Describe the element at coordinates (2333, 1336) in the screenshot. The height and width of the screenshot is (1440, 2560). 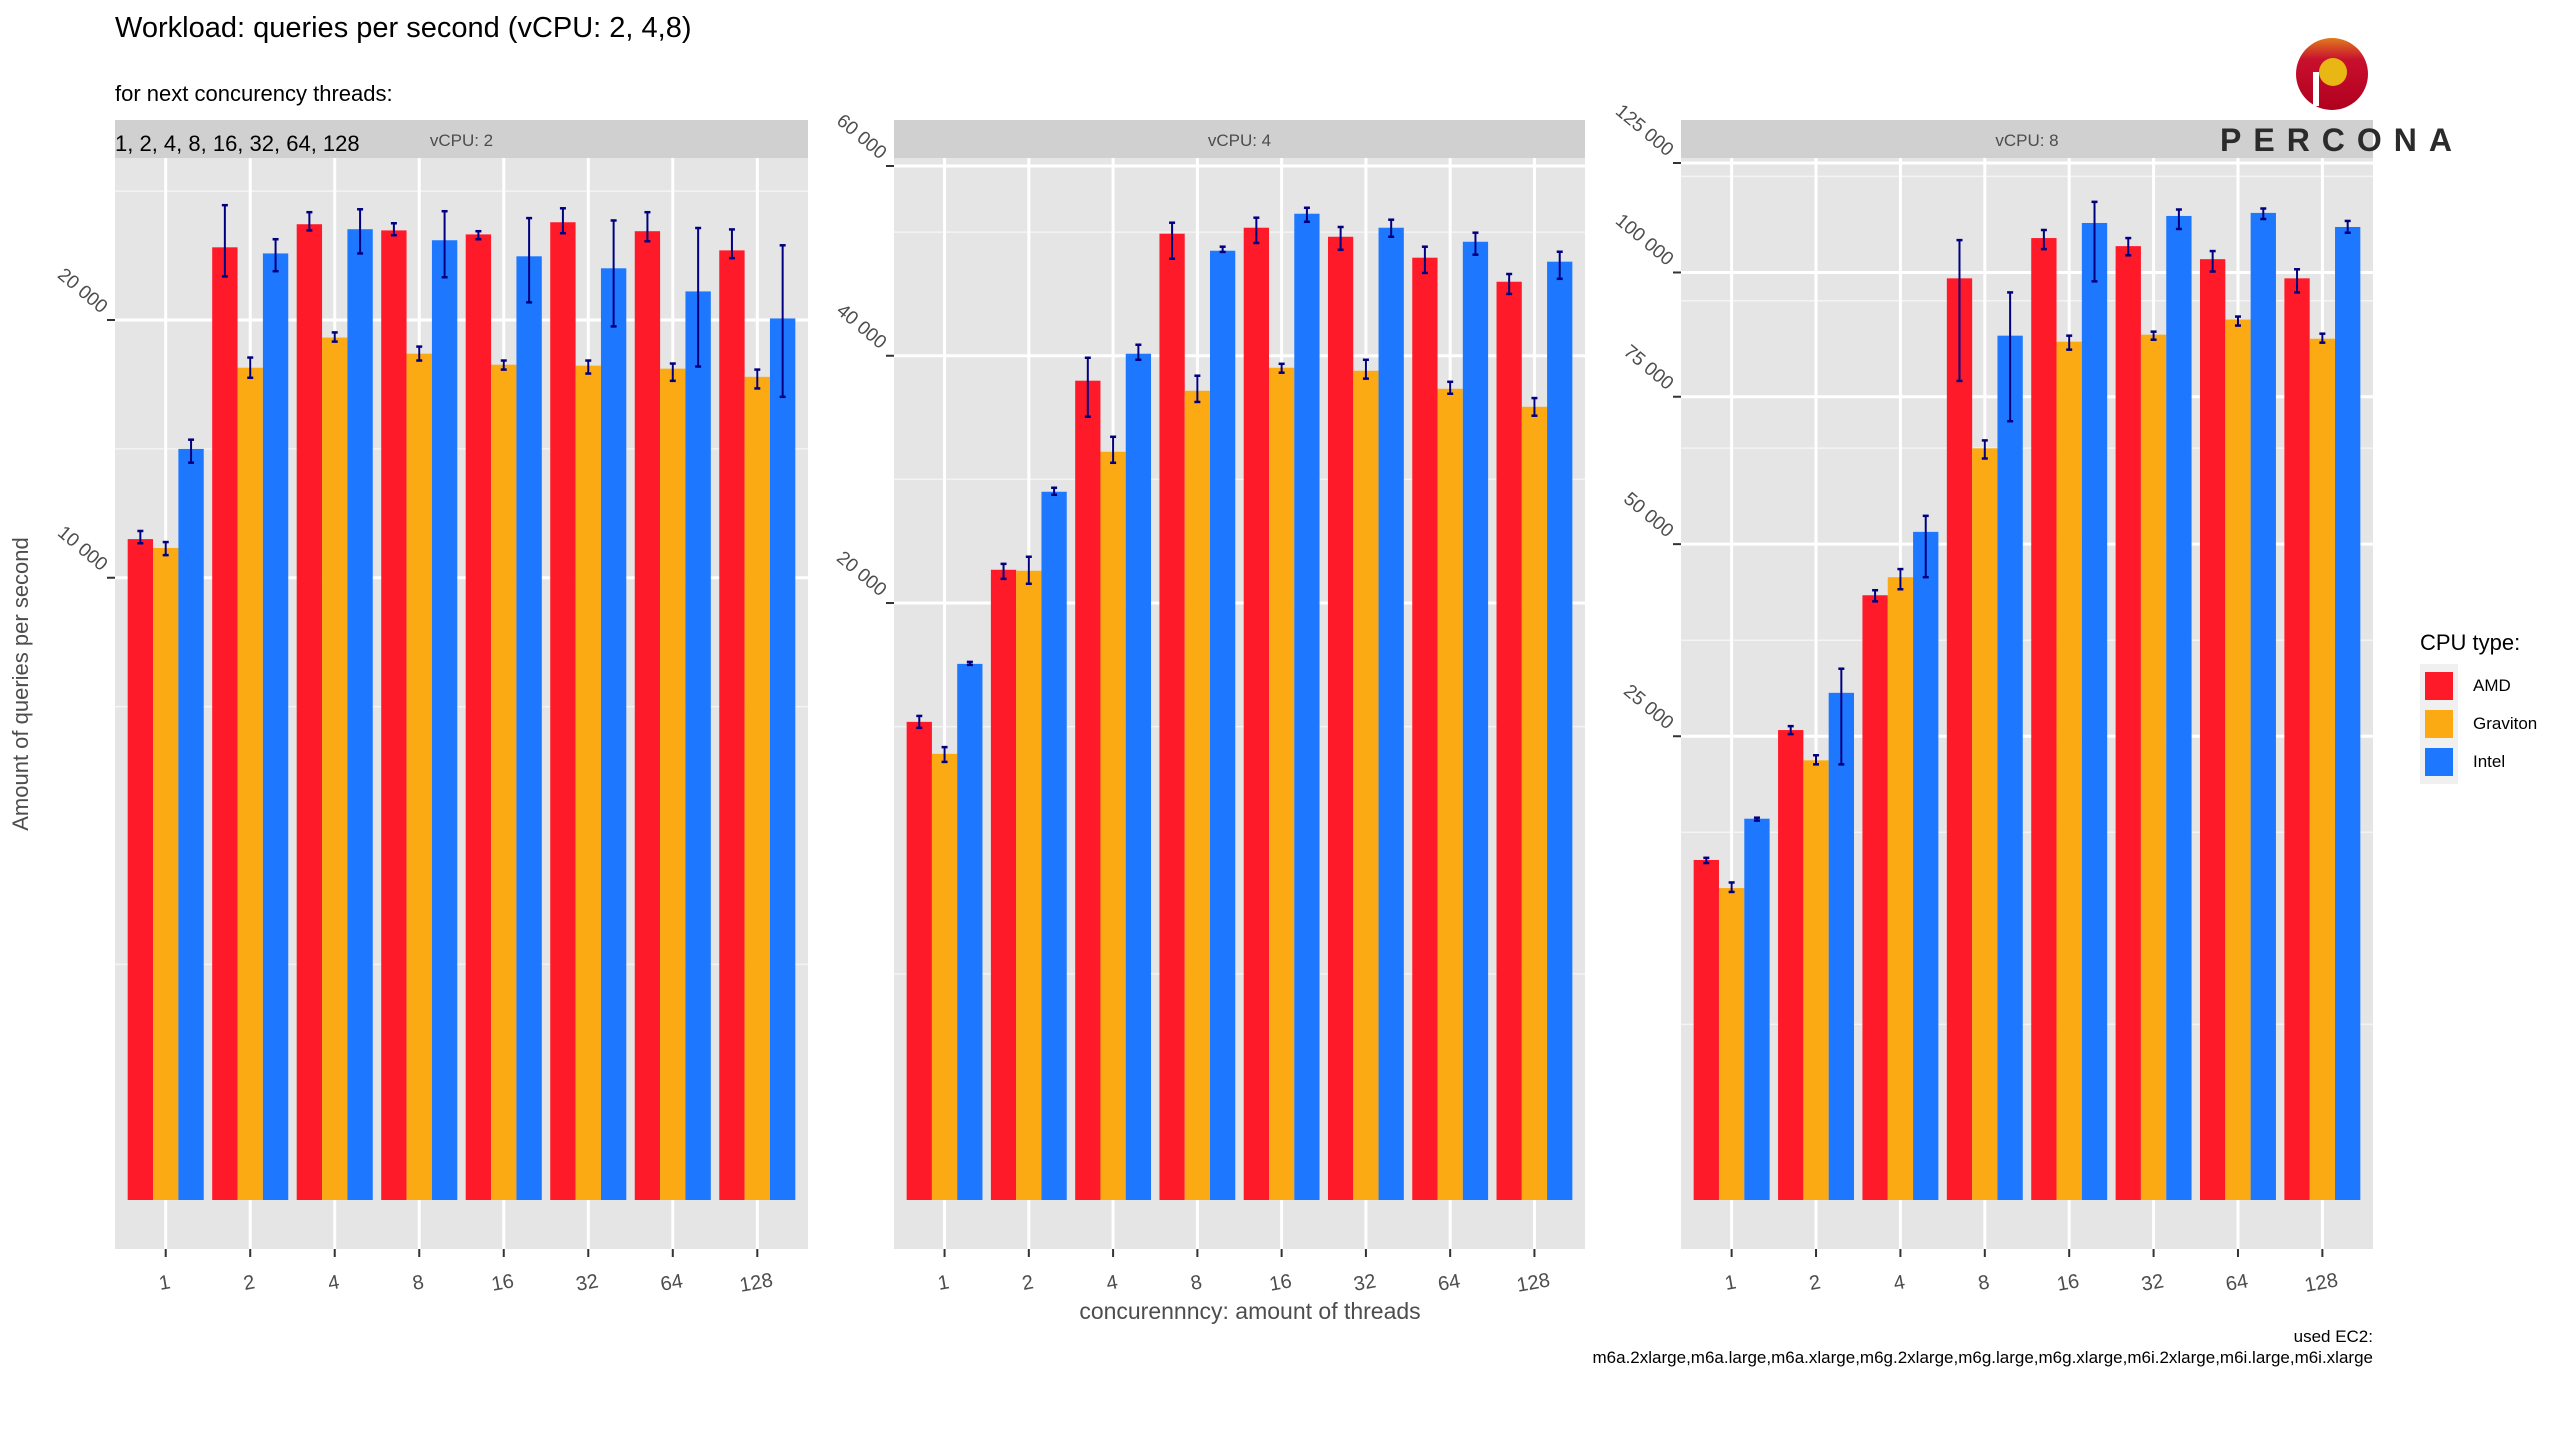
I see `caption-line-1: used EC2:` at that location.